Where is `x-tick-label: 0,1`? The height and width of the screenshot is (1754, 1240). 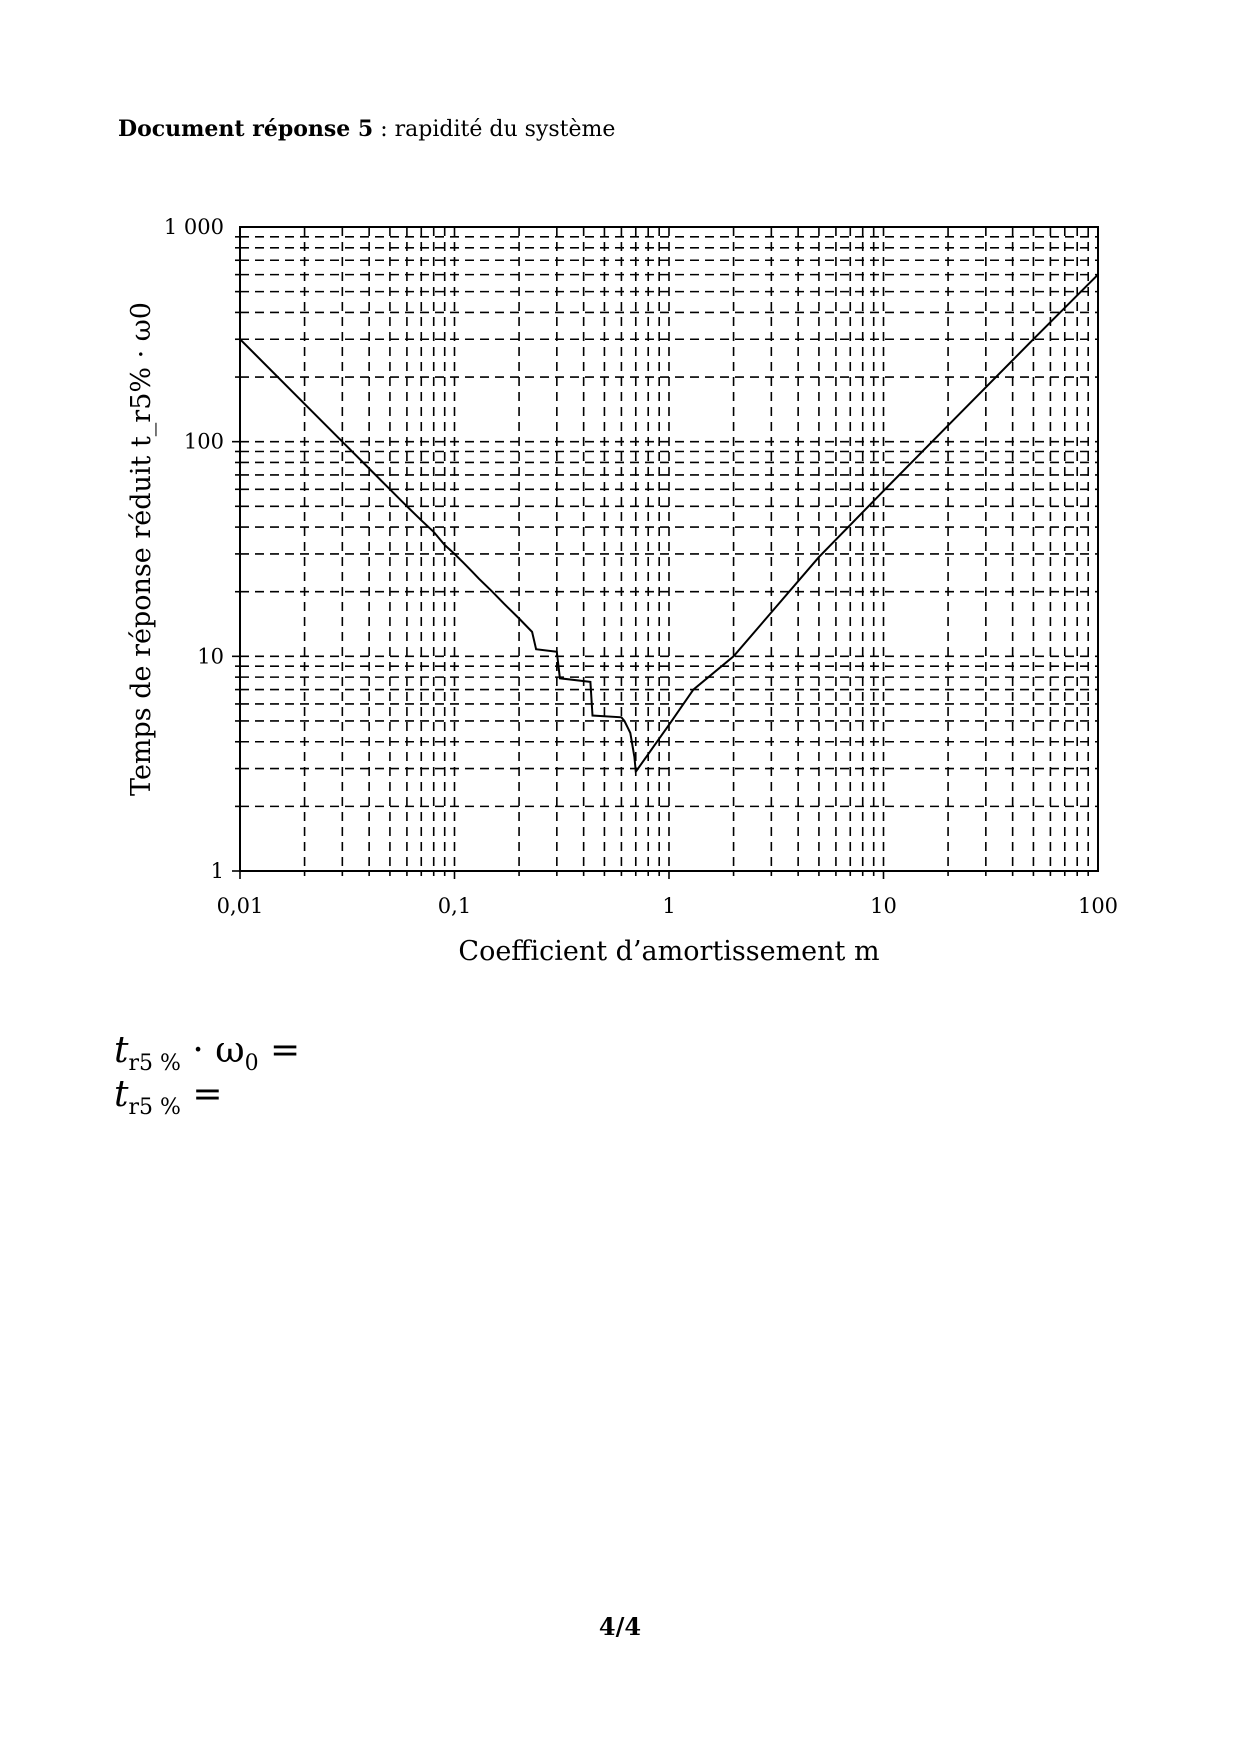 x-tick-label: 0,1 is located at coordinates (454, 906).